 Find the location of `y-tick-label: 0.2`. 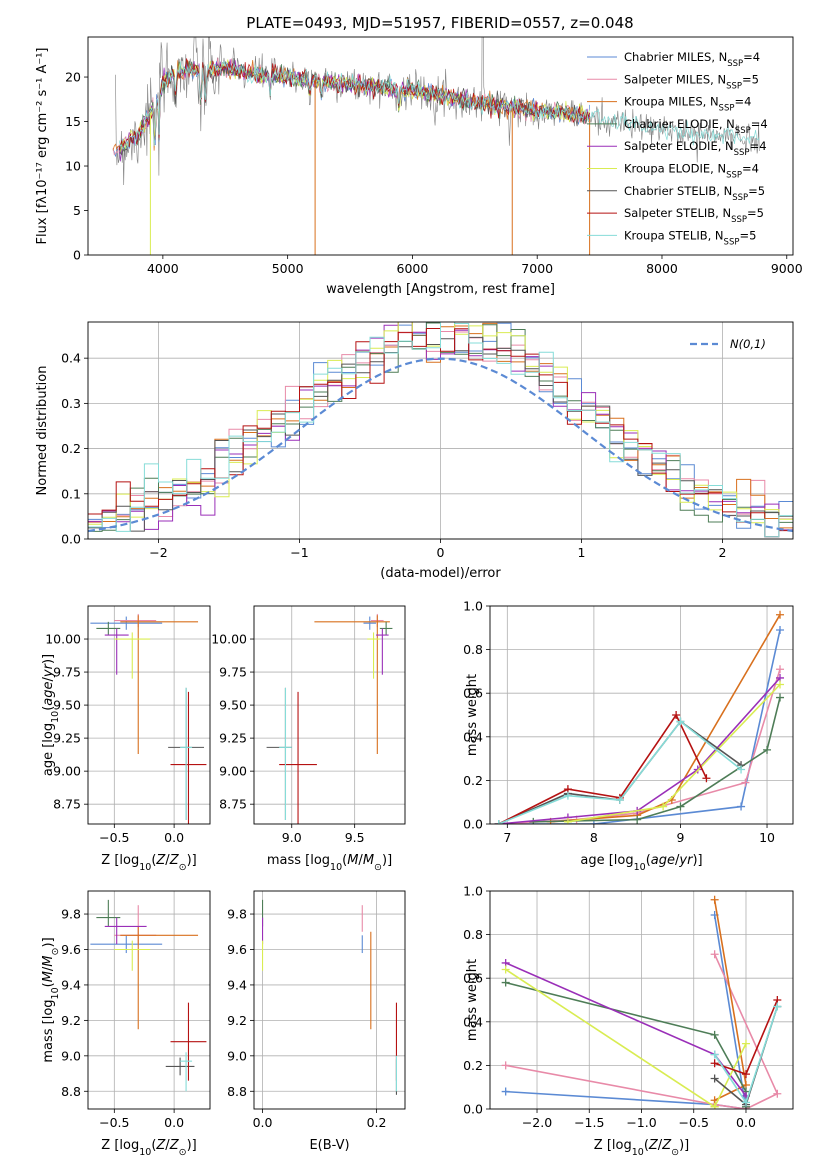

y-tick-label: 0.2 is located at coordinates (473, 780).